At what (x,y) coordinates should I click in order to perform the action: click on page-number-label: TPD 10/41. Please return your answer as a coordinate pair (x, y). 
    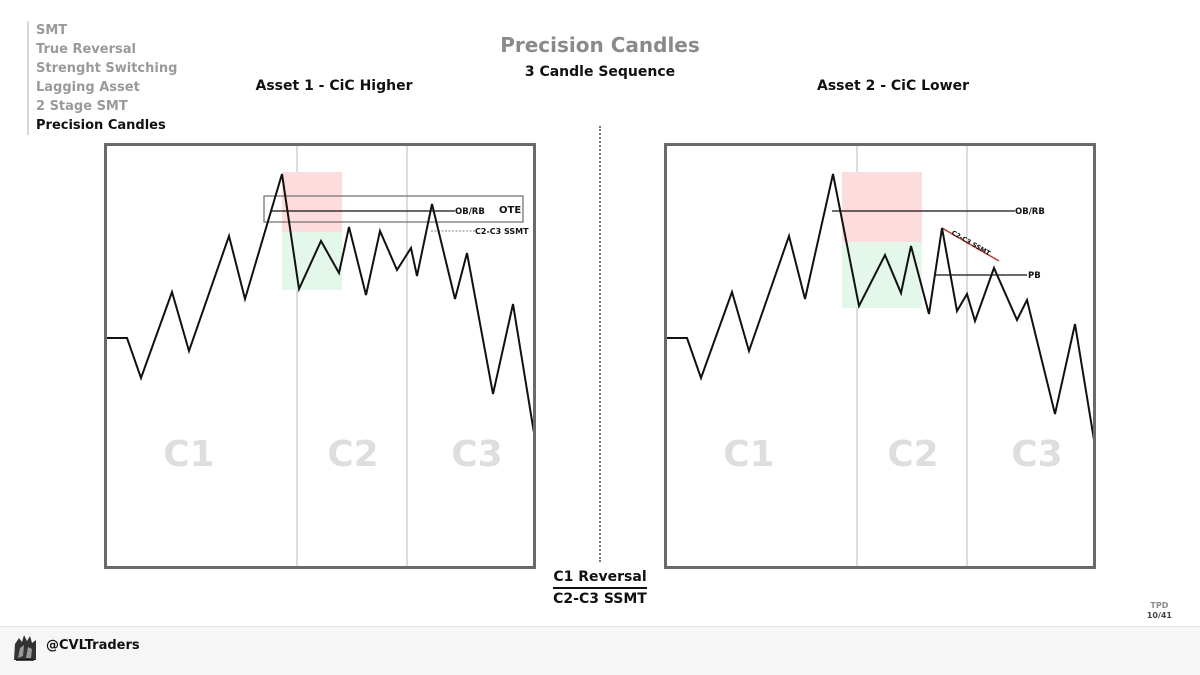
    Looking at the image, I should click on (1159, 611).